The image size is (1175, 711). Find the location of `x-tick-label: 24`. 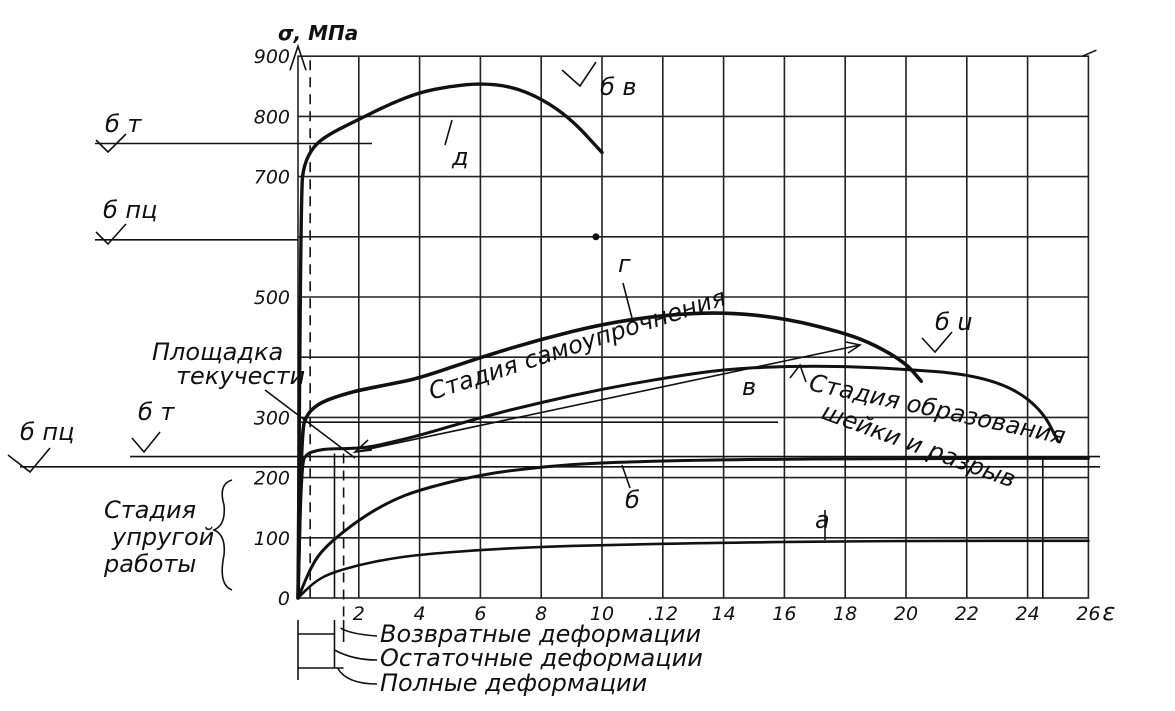

x-tick-label: 24 is located at coordinates (1028, 614).